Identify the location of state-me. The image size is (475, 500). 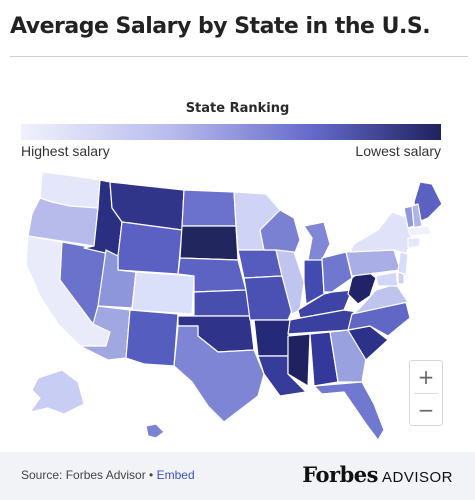
(428, 202).